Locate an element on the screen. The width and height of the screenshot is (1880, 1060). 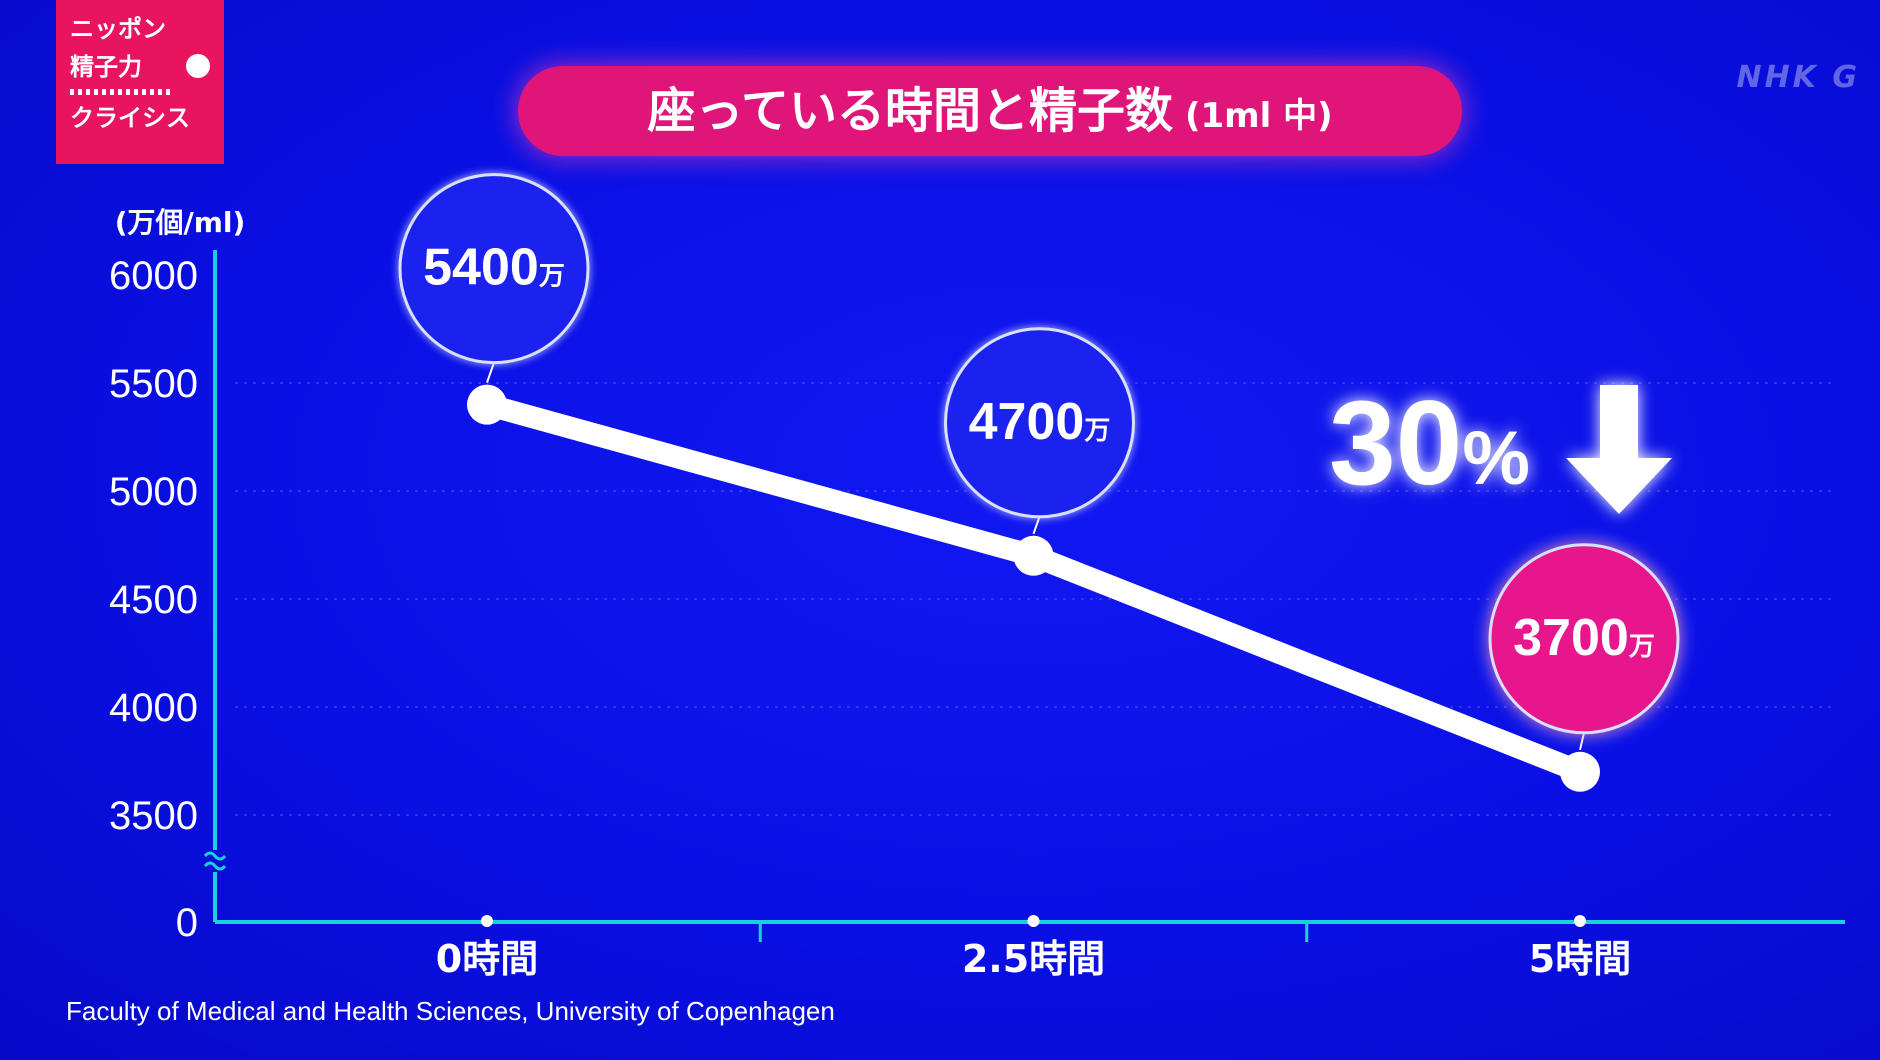
program-logo: ニッポン 精子力 クライシス is located at coordinates (140, 82).